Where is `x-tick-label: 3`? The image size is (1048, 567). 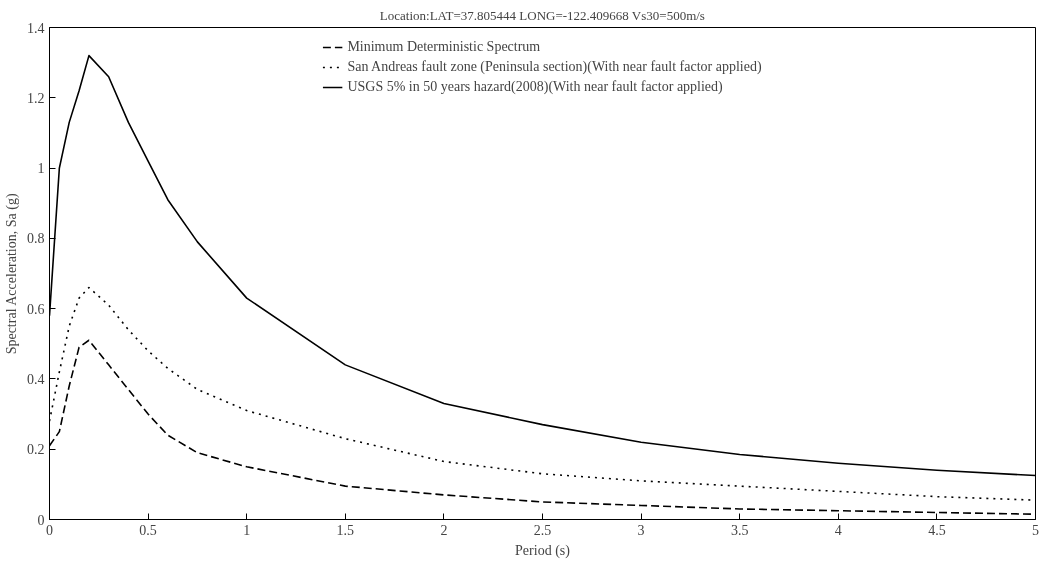
x-tick-label: 3 is located at coordinates (641, 530).